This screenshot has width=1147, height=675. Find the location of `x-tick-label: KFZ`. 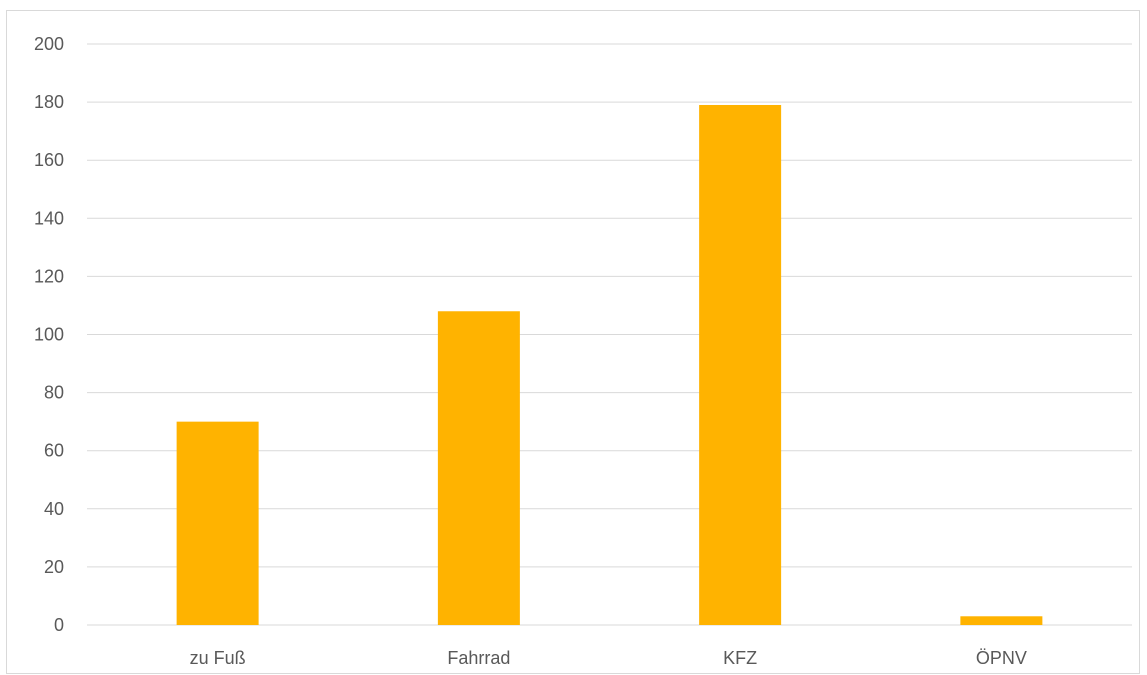

x-tick-label: KFZ is located at coordinates (740, 658).